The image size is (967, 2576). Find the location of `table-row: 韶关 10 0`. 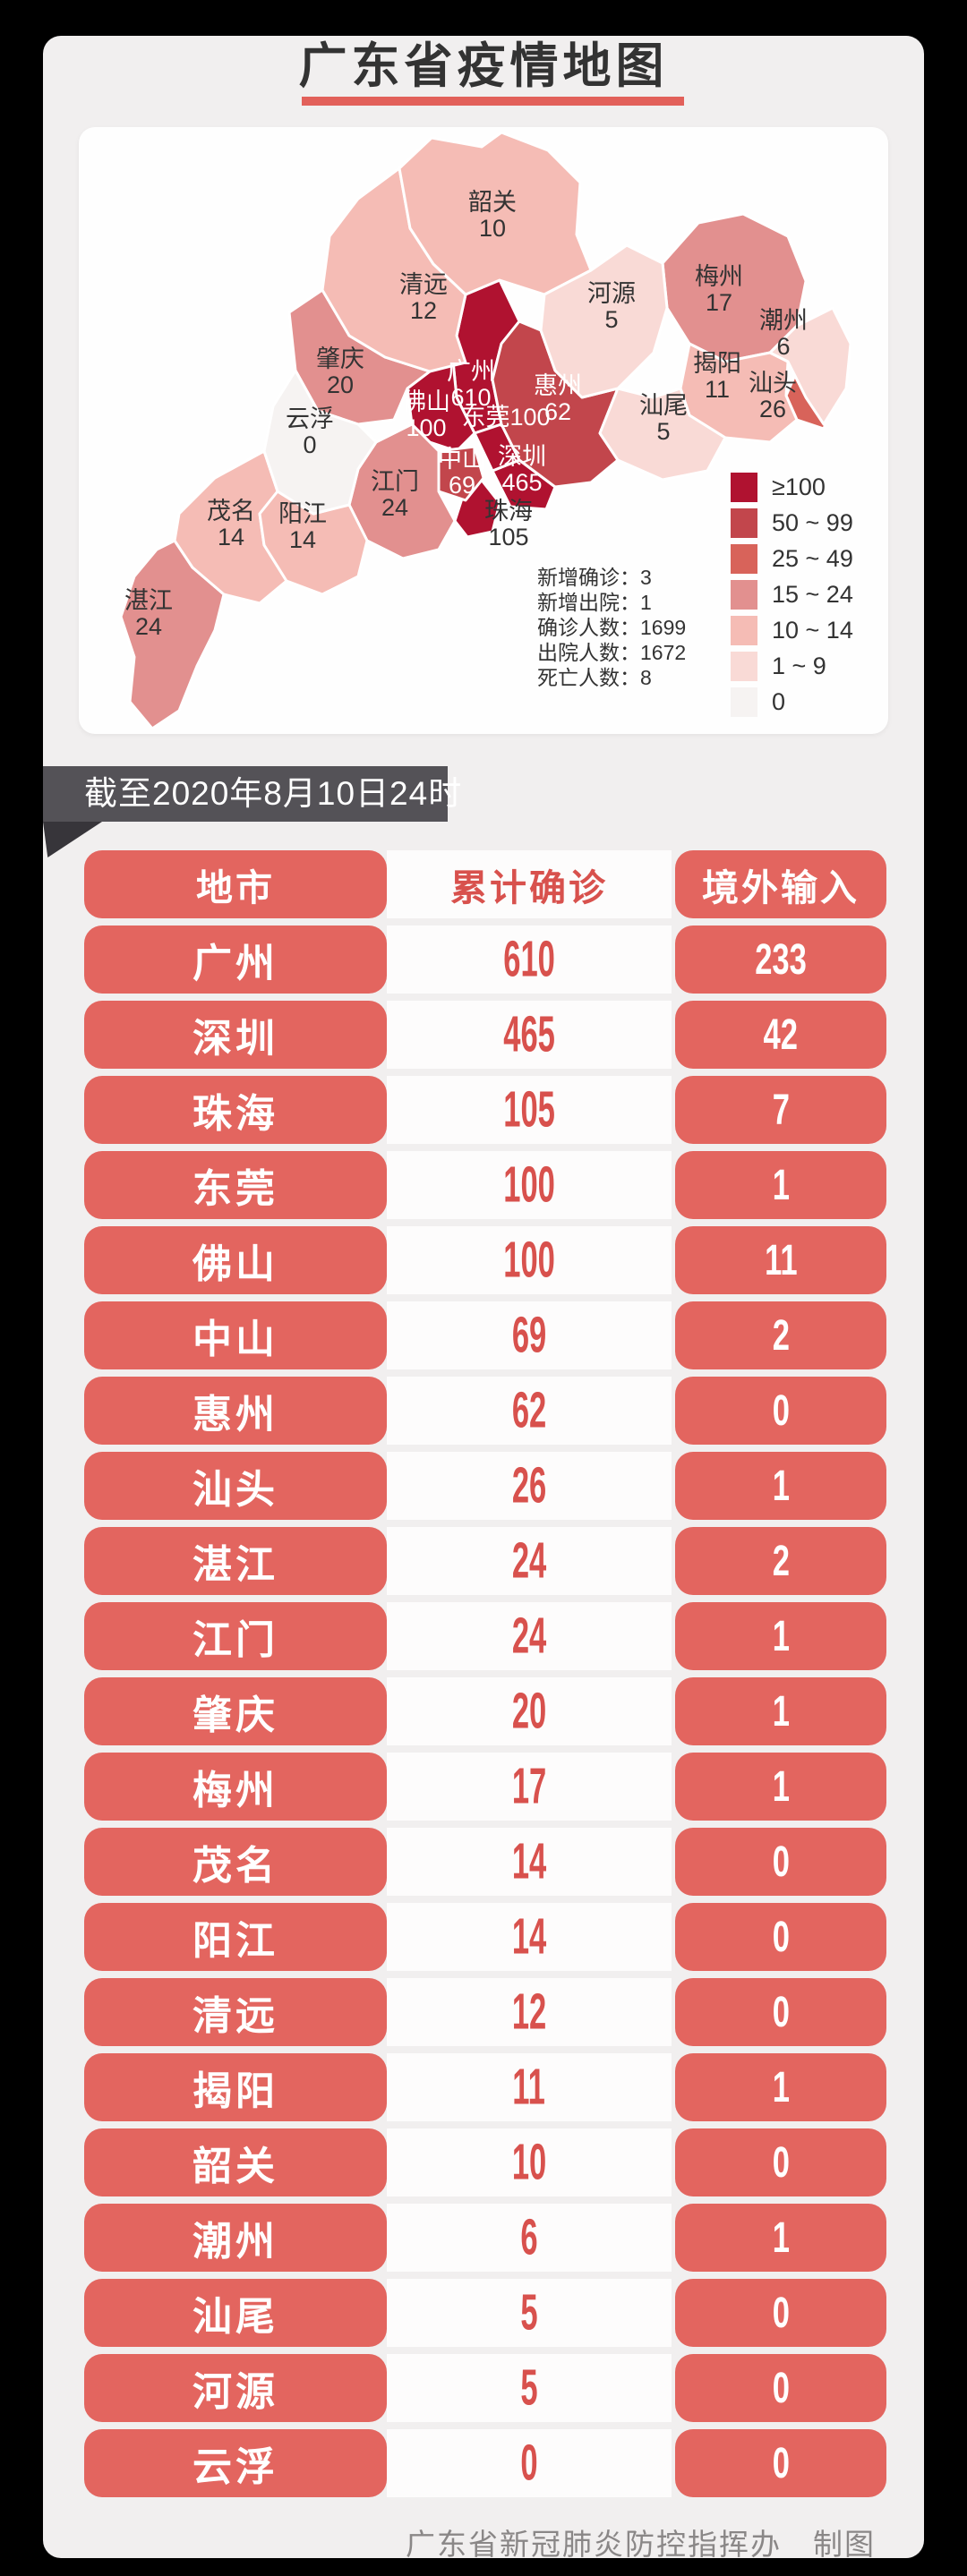

table-row: 韶关 10 0 is located at coordinates (485, 2162).